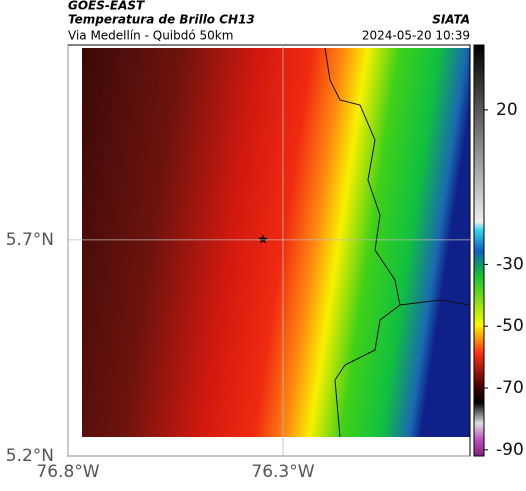  Describe the element at coordinates (479, 250) in the screenshot. I see `colorbar` at that location.